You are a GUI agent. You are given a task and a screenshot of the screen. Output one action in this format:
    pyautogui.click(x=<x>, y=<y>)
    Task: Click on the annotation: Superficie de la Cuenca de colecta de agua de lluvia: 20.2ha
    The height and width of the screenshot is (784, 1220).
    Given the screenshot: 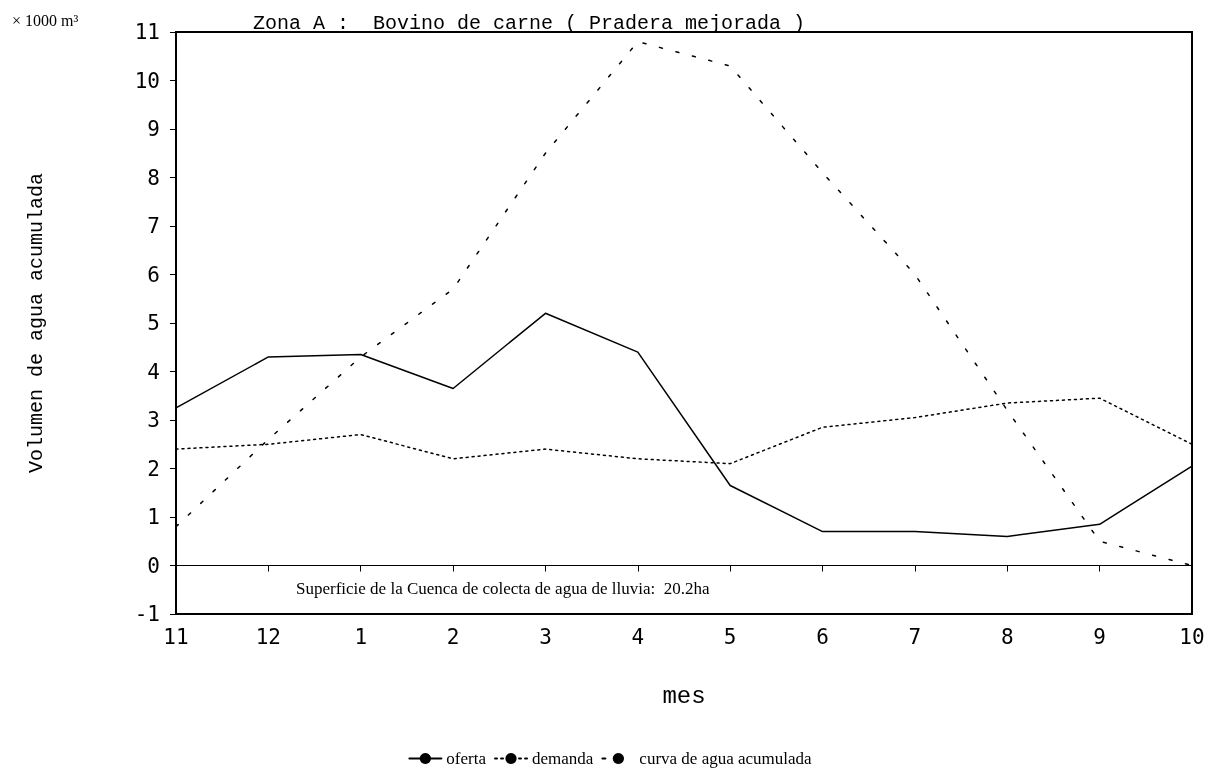 What is the action you would take?
    pyautogui.click(x=503, y=588)
    